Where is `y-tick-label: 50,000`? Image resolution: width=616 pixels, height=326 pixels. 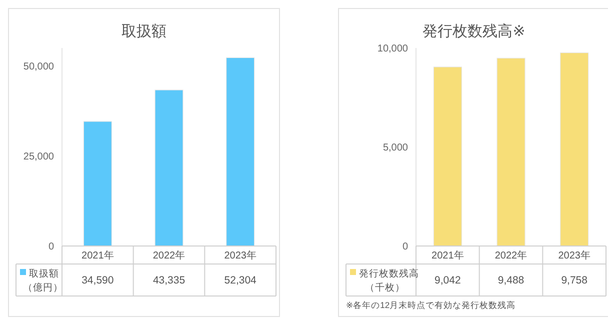
y-tick-label: 50,000 is located at coordinates (38, 67).